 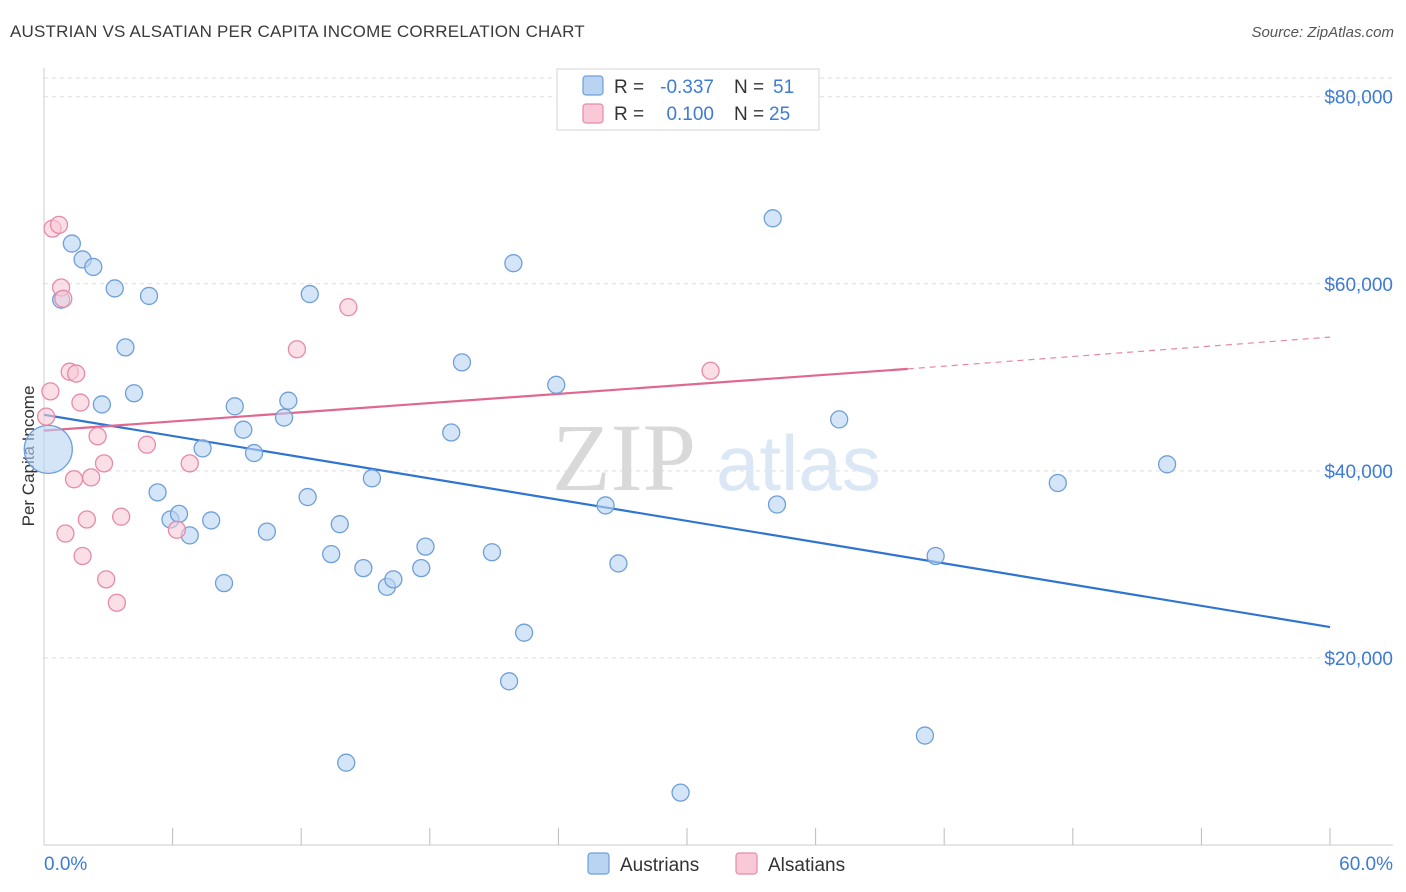 I want to click on watermark-zip: ZIP, so click(x=624, y=457).